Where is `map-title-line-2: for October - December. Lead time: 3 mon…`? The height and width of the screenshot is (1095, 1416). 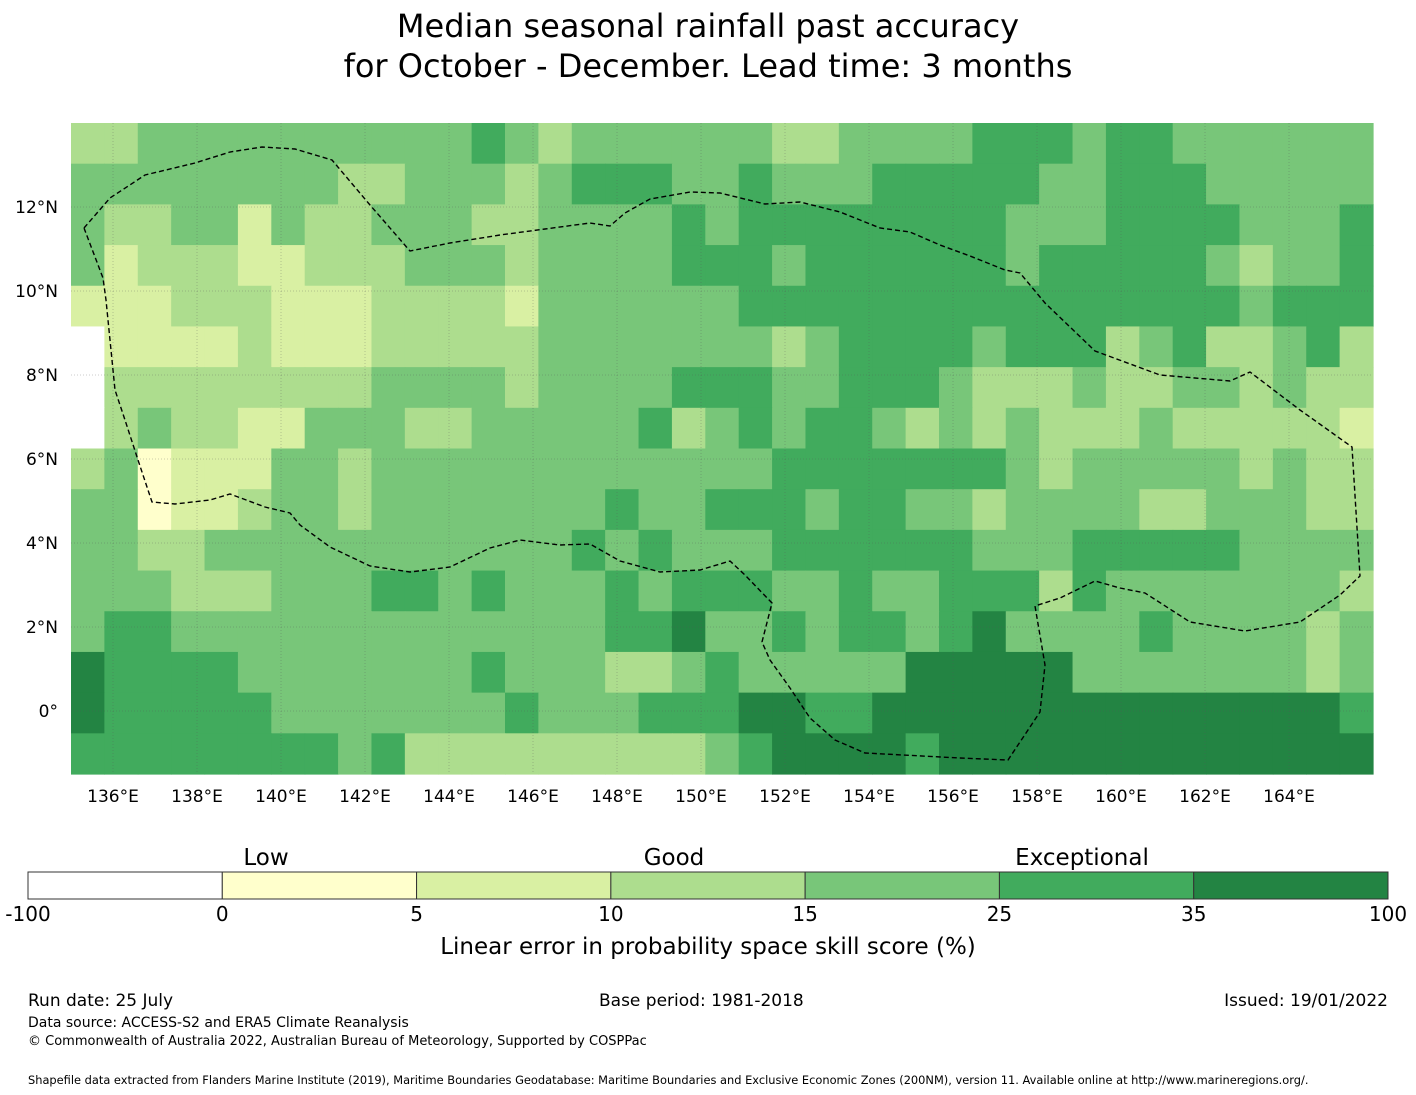
map-title-line-2: for October - December. Lead time: 3 mon… is located at coordinates (708, 66).